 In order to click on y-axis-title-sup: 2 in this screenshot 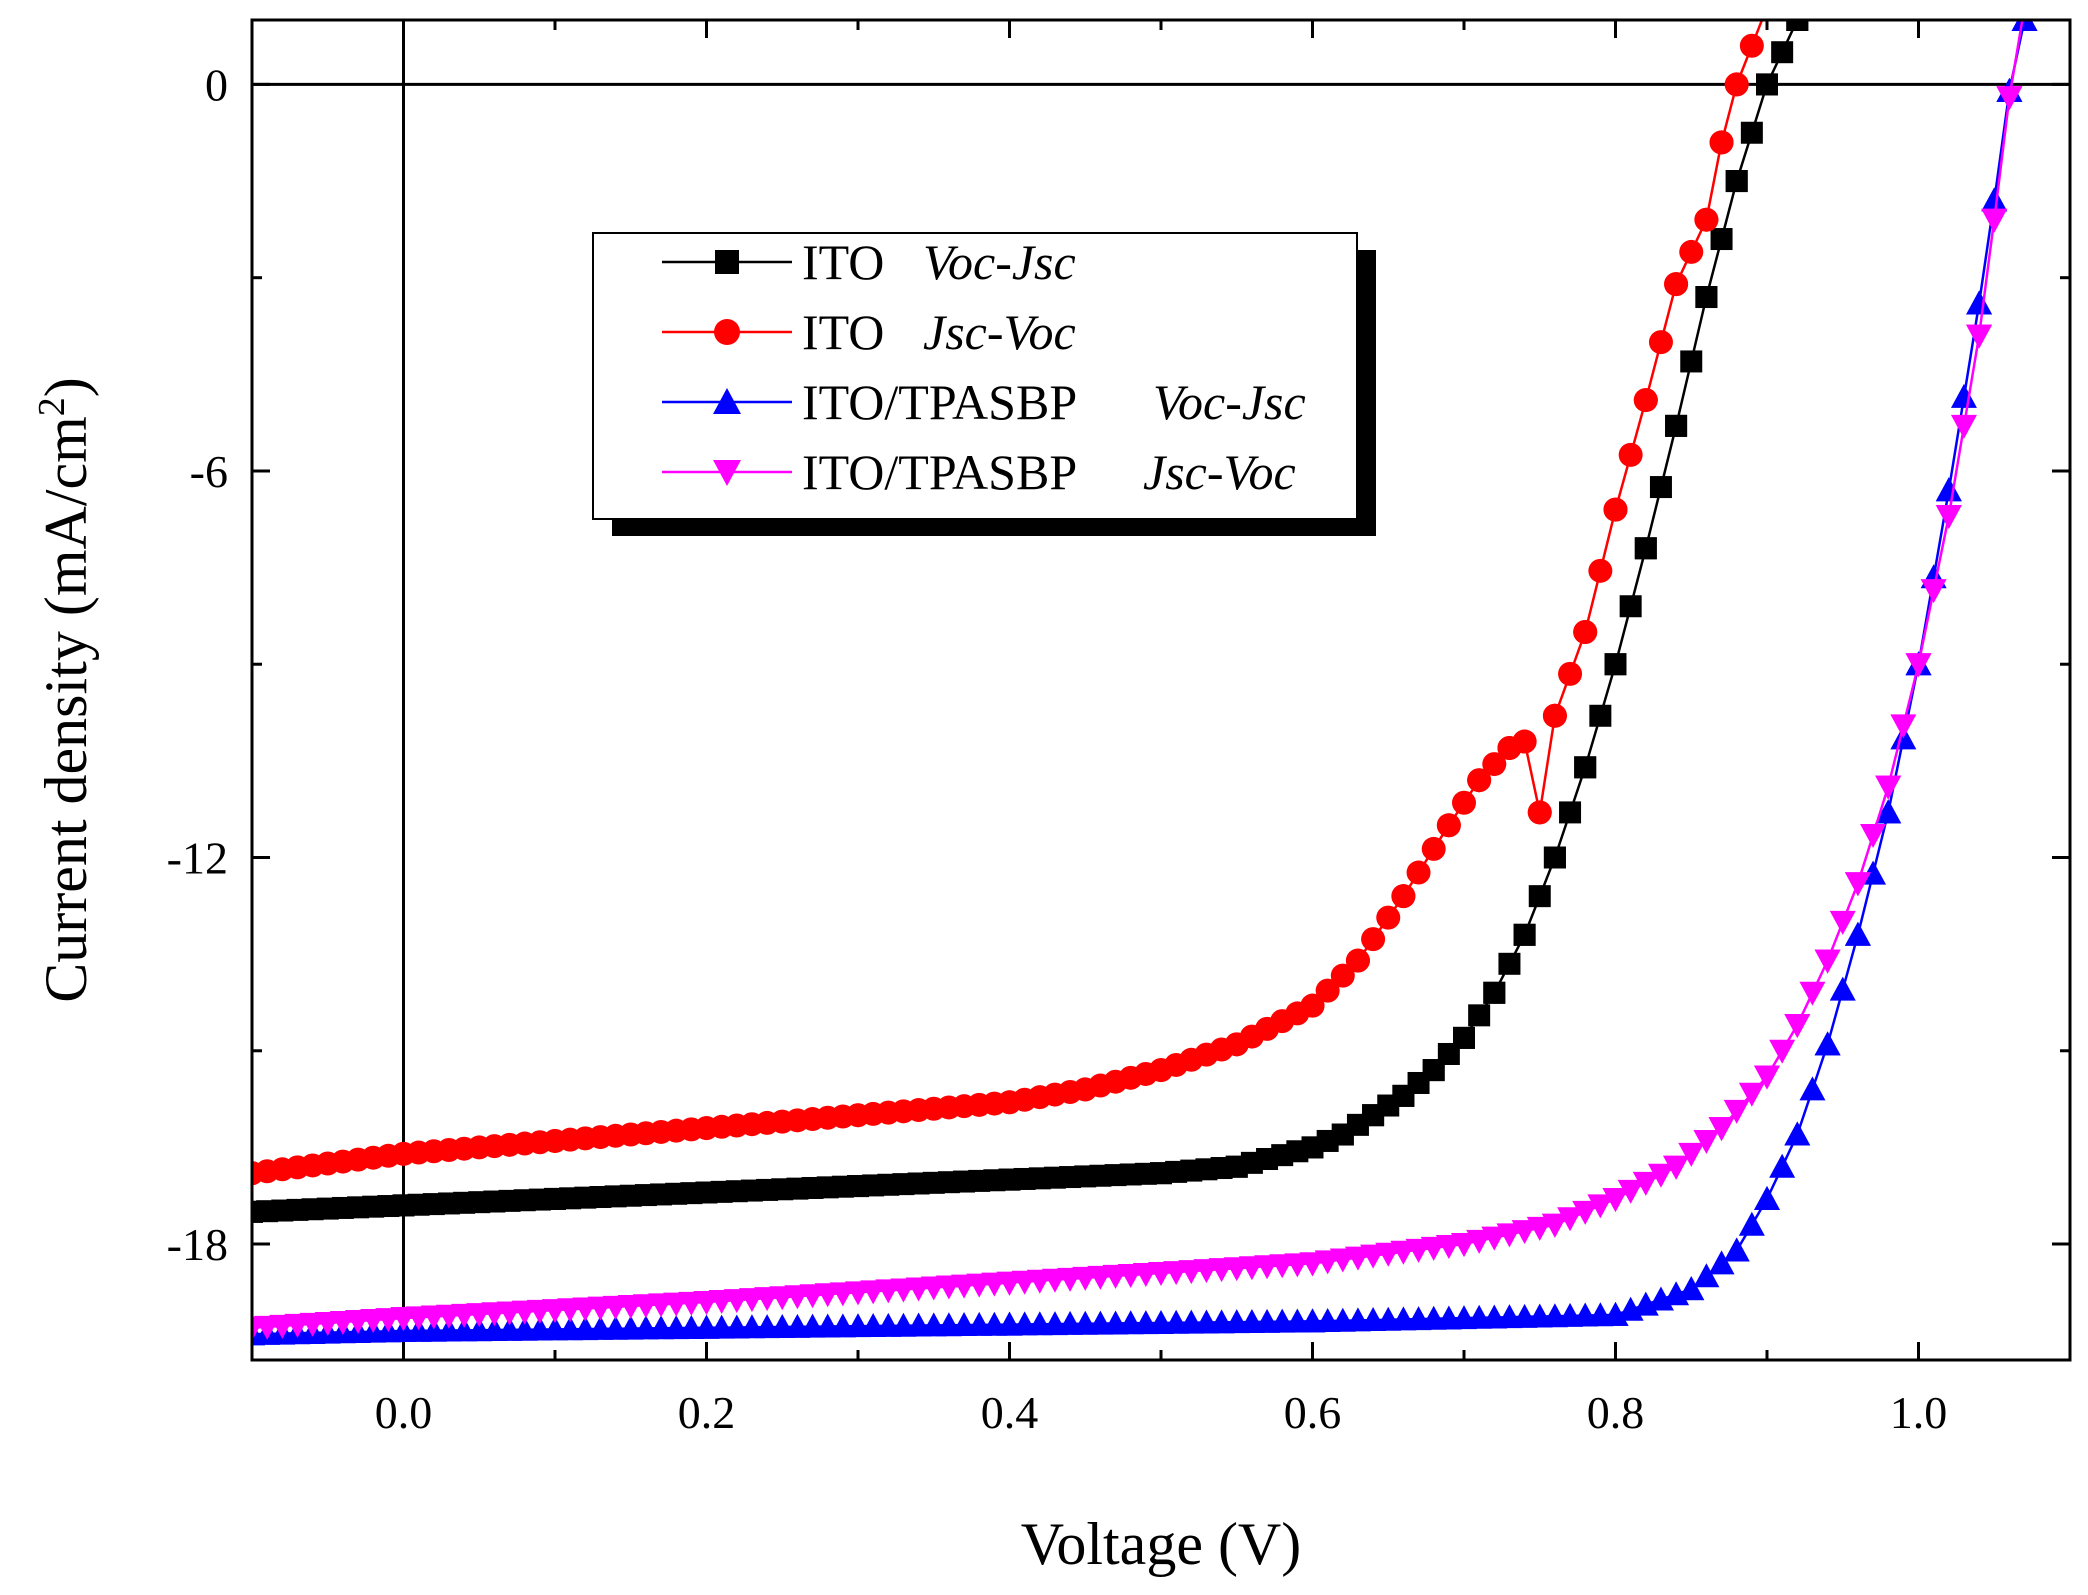, I will do `click(52, 406)`.